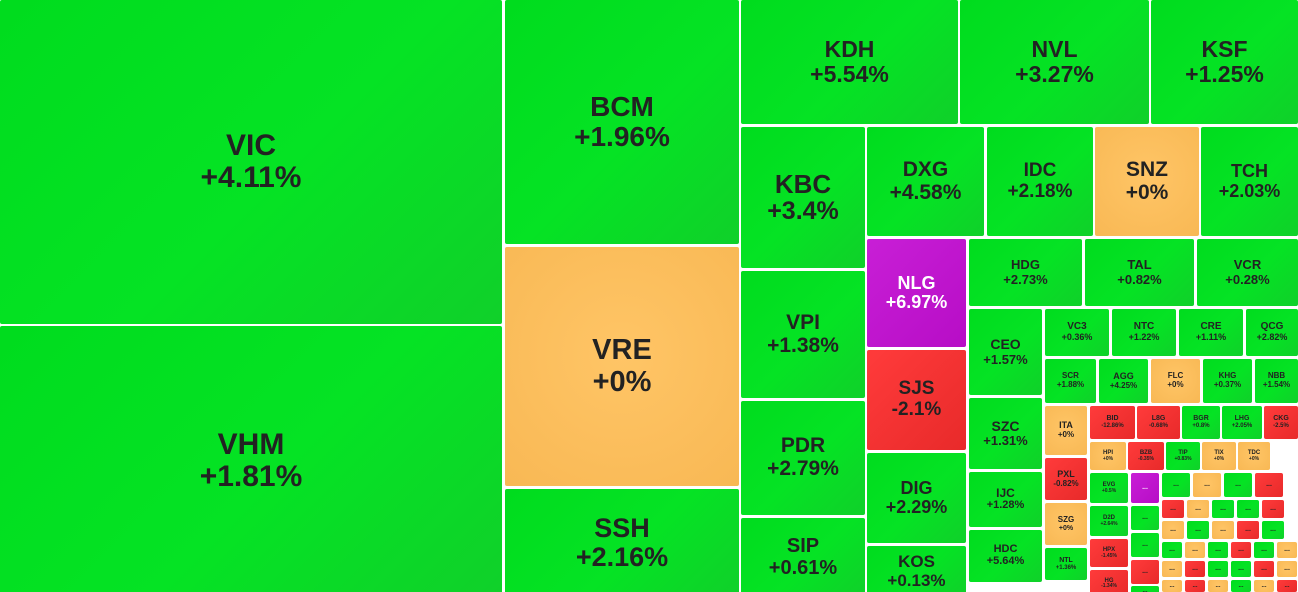 The image size is (1298, 592). I want to click on stock-symbol: DIG, so click(916, 487).